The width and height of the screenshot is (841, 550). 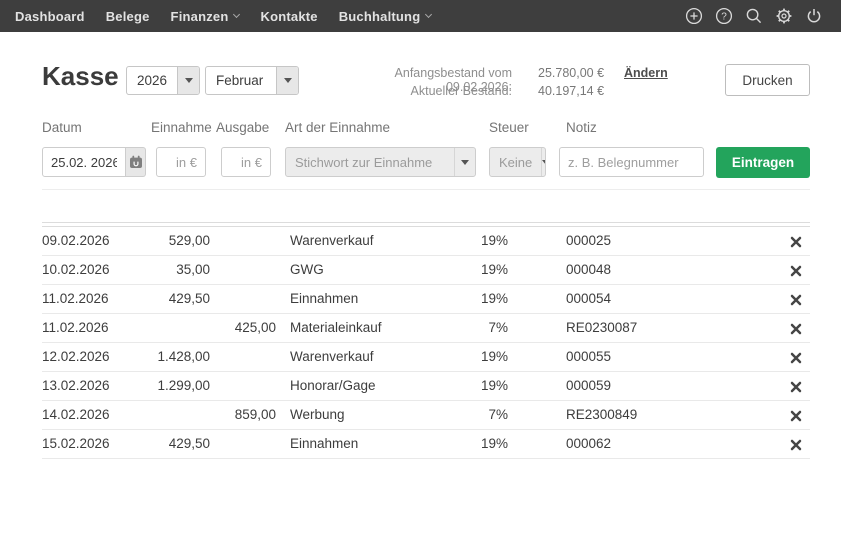 What do you see at coordinates (193, 269) in the screenshot?
I see `cell-income: 35,00` at bounding box center [193, 269].